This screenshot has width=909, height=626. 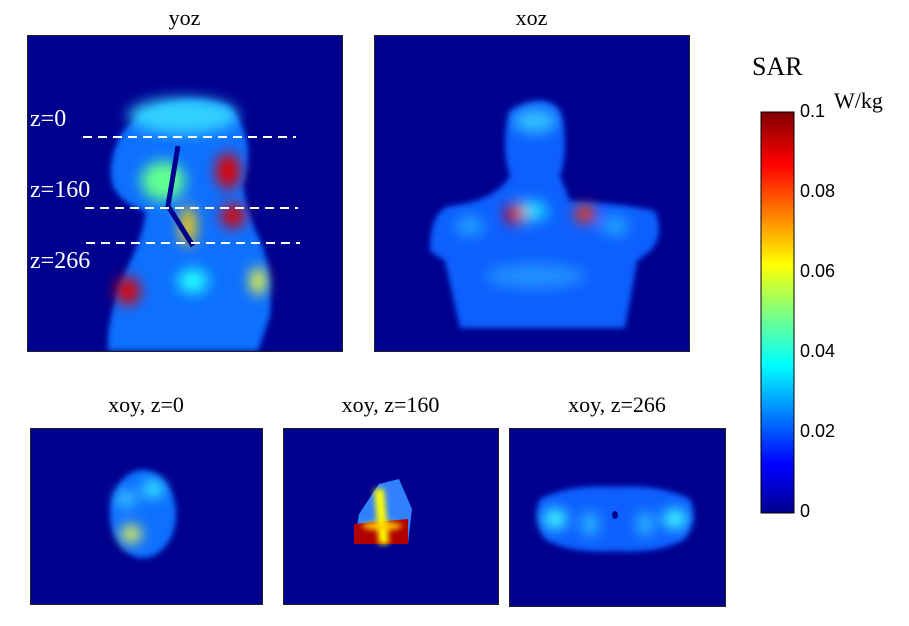 I want to click on colorbar-tick: 0.06, so click(x=818, y=271).